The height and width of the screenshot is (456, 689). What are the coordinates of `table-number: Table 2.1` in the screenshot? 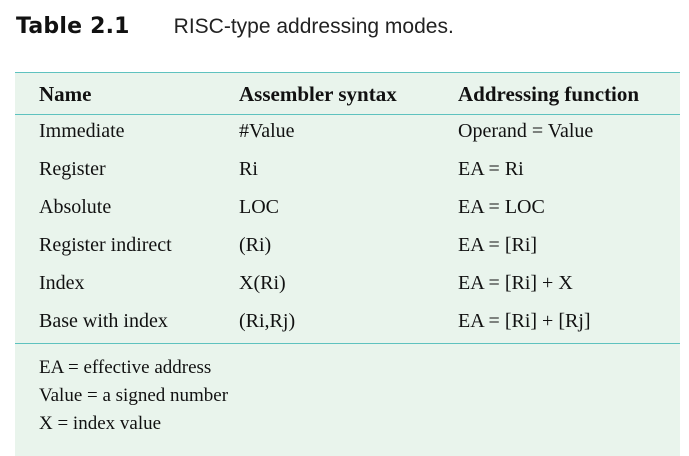 It's located at (73, 26).